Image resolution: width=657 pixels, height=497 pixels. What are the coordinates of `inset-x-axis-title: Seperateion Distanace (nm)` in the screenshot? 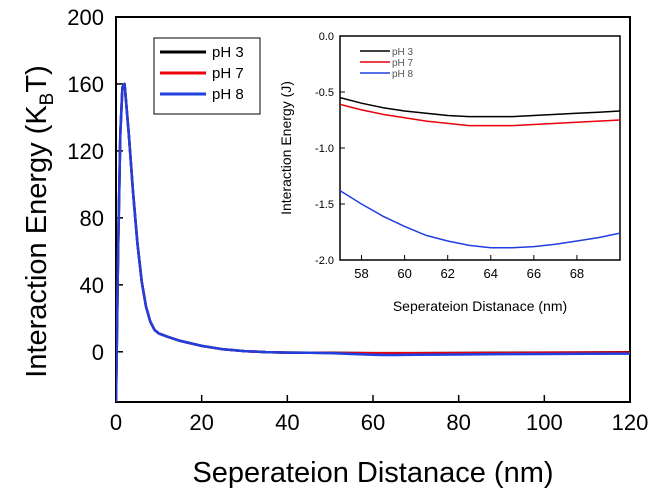 It's located at (480, 306).